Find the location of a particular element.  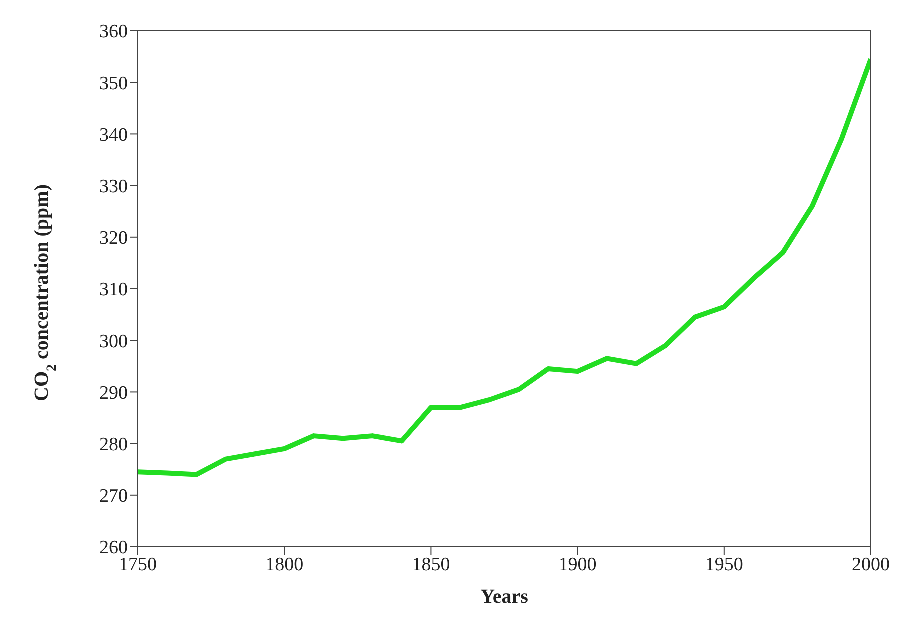

y-tick-label: 300 is located at coordinates (114, 341).